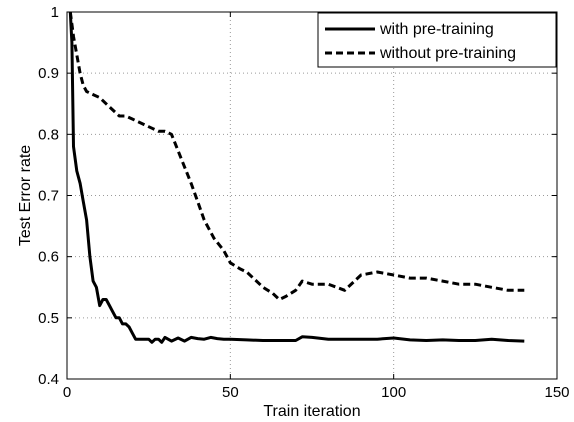 Image resolution: width=574 pixels, height=422 pixels. What do you see at coordinates (55, 12) in the screenshot?
I see `y-tick-label: 1` at bounding box center [55, 12].